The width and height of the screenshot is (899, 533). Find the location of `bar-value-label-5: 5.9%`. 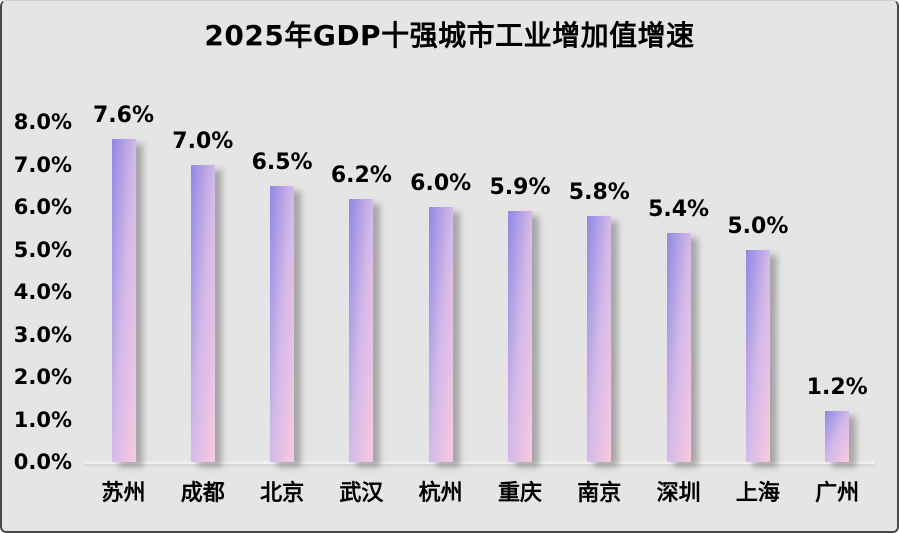

bar-value-label-5: 5.9% is located at coordinates (520, 188).